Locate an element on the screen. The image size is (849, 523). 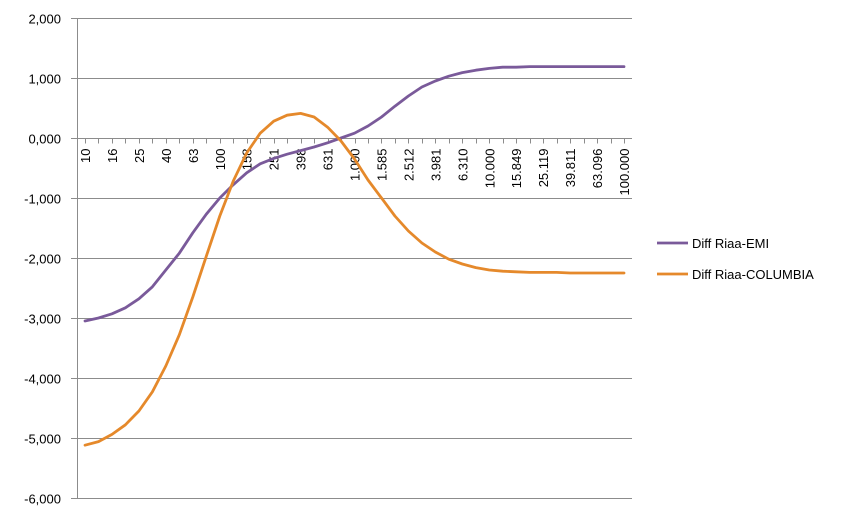
y-tick-label: 2,000 is located at coordinates (44, 19).